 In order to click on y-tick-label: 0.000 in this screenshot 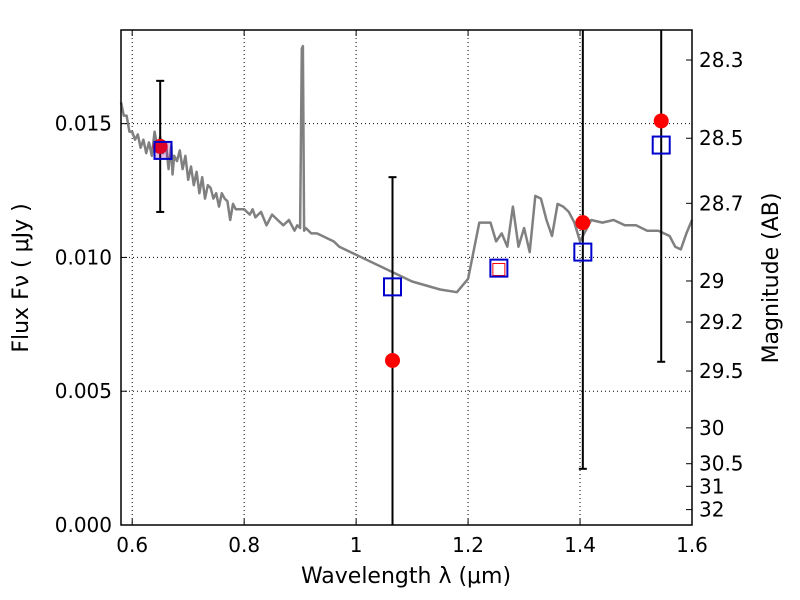, I will do `click(83, 525)`.